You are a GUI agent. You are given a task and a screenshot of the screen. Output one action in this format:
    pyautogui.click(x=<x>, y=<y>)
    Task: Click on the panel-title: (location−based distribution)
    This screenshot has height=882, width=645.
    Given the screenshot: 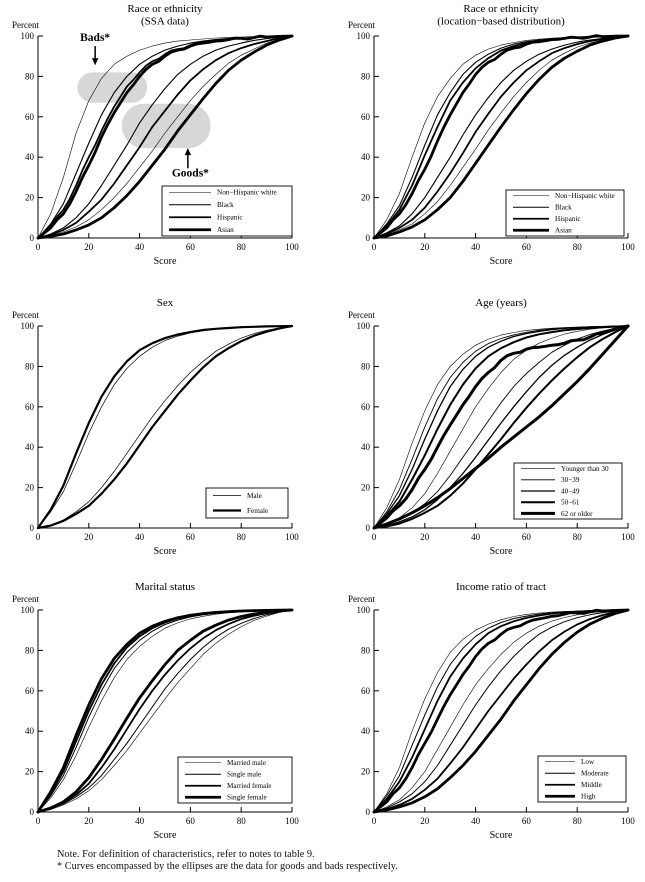 What is the action you would take?
    pyautogui.click(x=501, y=22)
    